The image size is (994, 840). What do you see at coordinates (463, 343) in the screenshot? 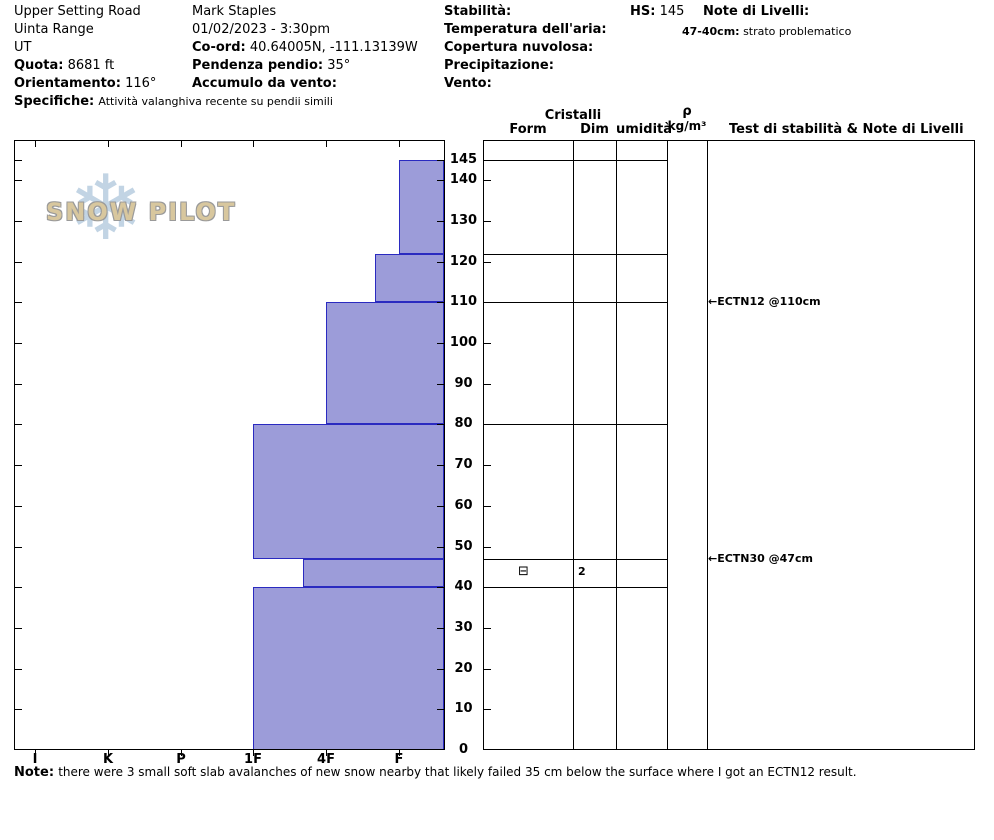
I see `depth-axis-label: 100` at bounding box center [463, 343].